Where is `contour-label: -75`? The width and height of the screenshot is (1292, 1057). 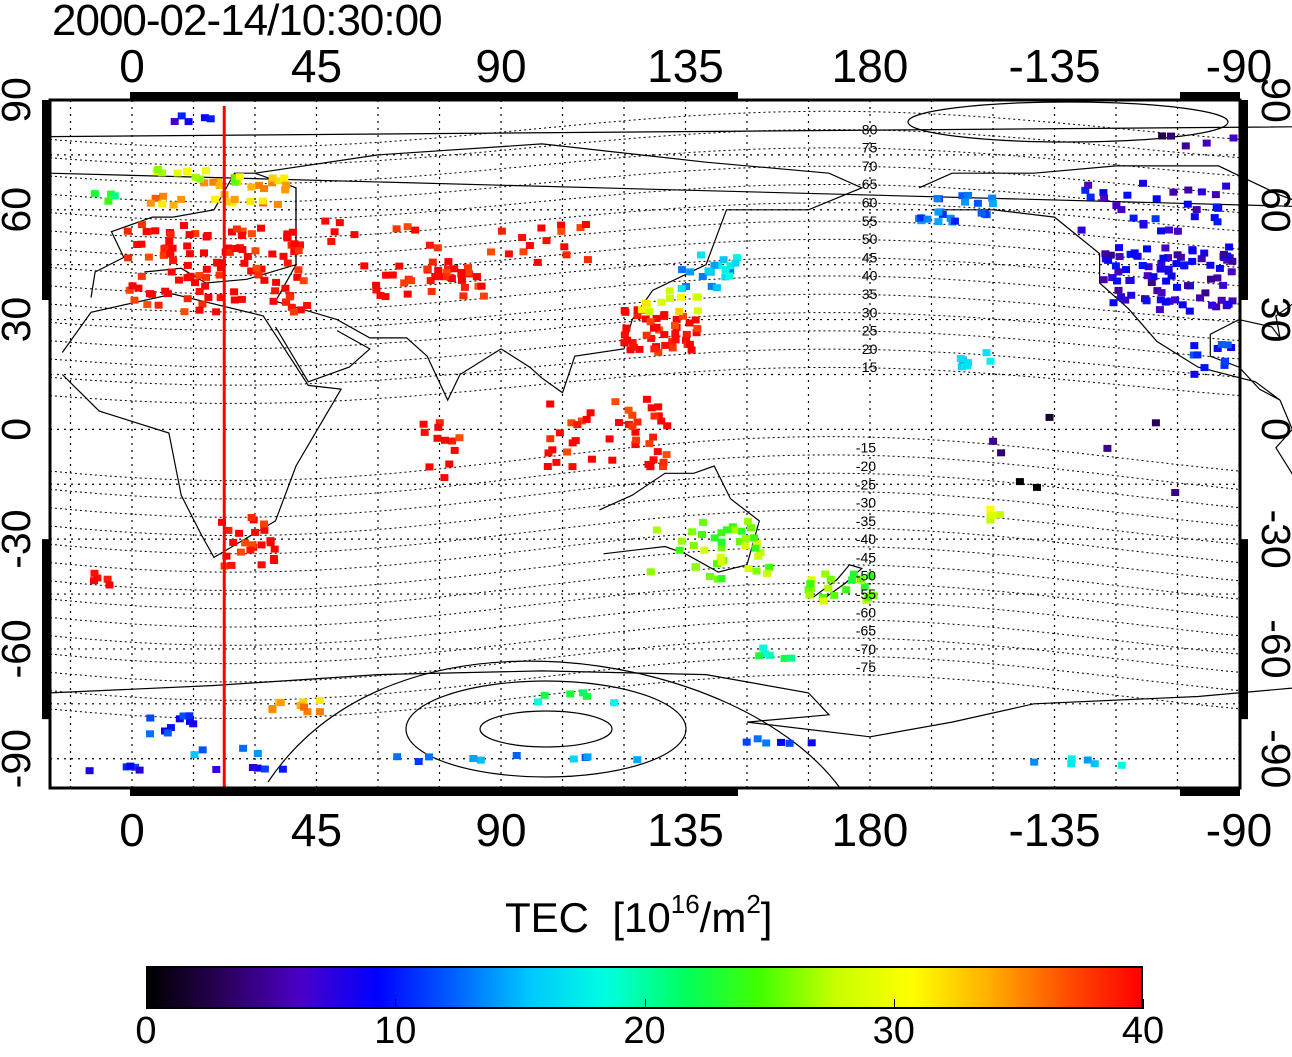 contour-label: -75 is located at coordinates (866, 667).